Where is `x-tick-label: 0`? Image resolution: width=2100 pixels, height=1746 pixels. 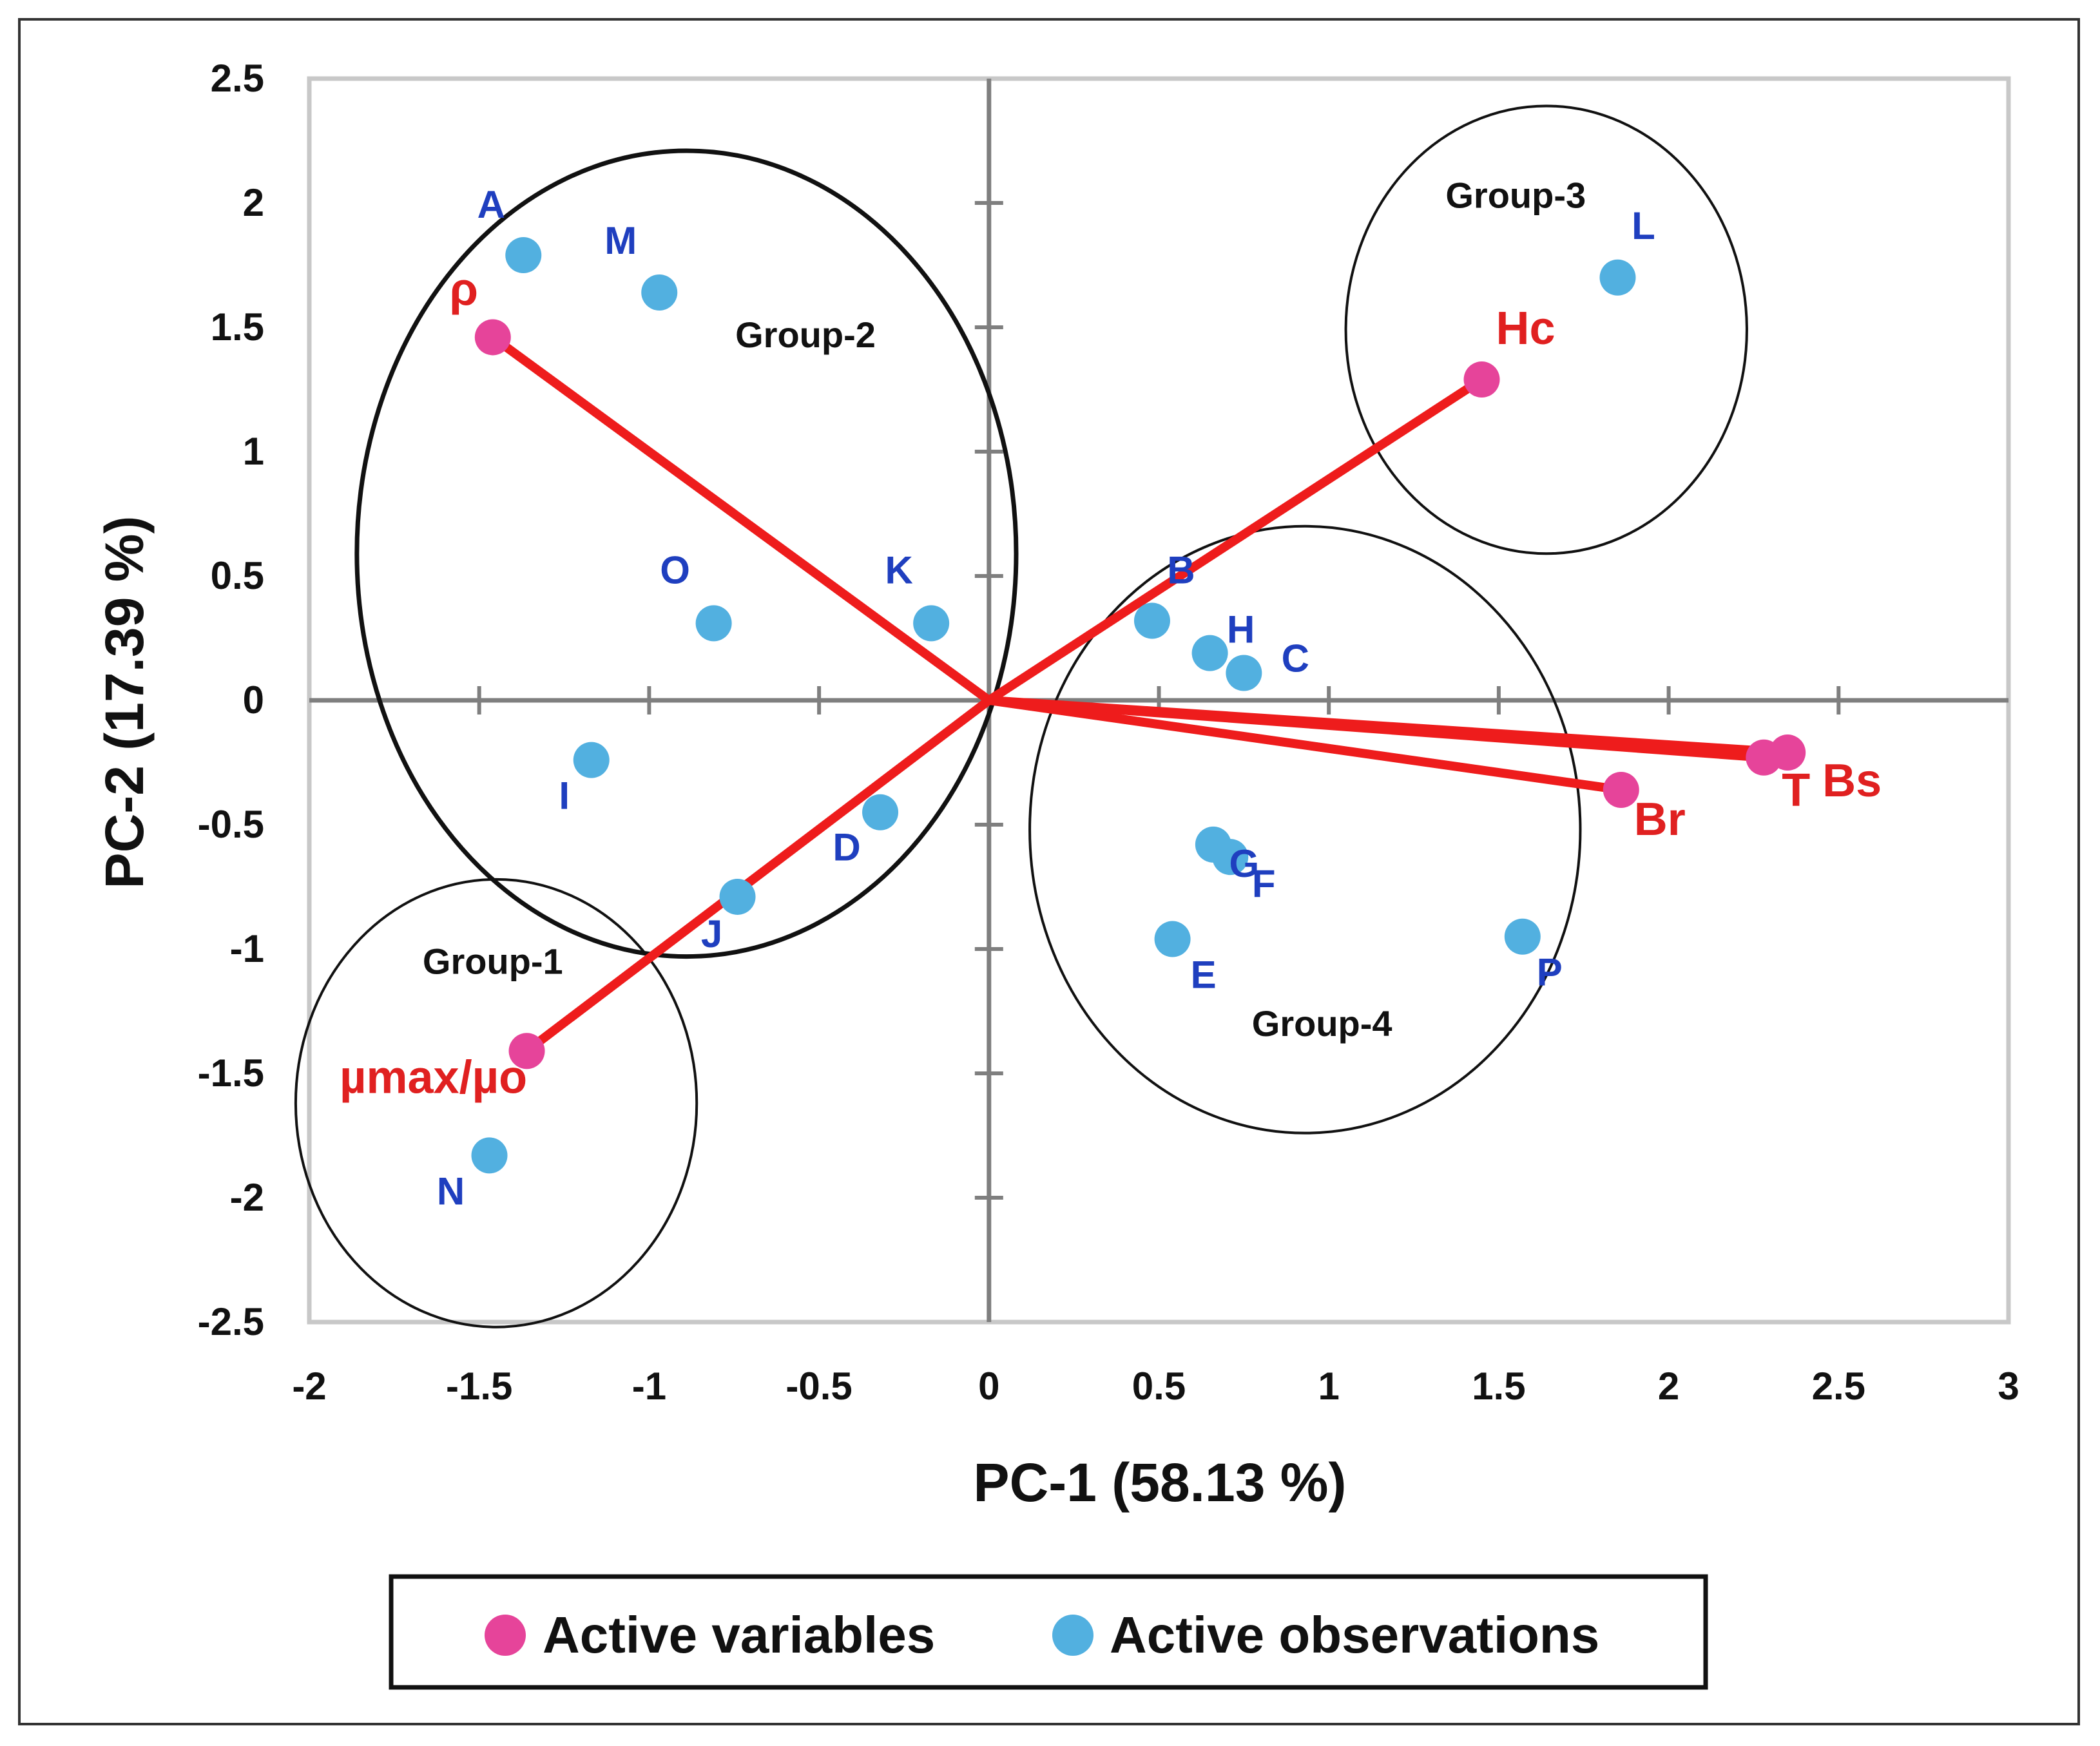
x-tick-label: 0 is located at coordinates (988, 1387).